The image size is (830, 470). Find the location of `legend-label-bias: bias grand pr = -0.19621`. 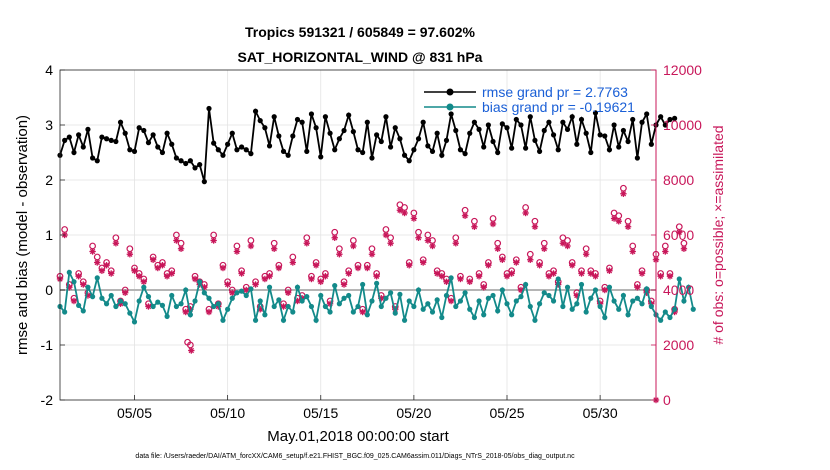

legend-label-bias: bias grand pr = -0.19621 is located at coordinates (558, 107).